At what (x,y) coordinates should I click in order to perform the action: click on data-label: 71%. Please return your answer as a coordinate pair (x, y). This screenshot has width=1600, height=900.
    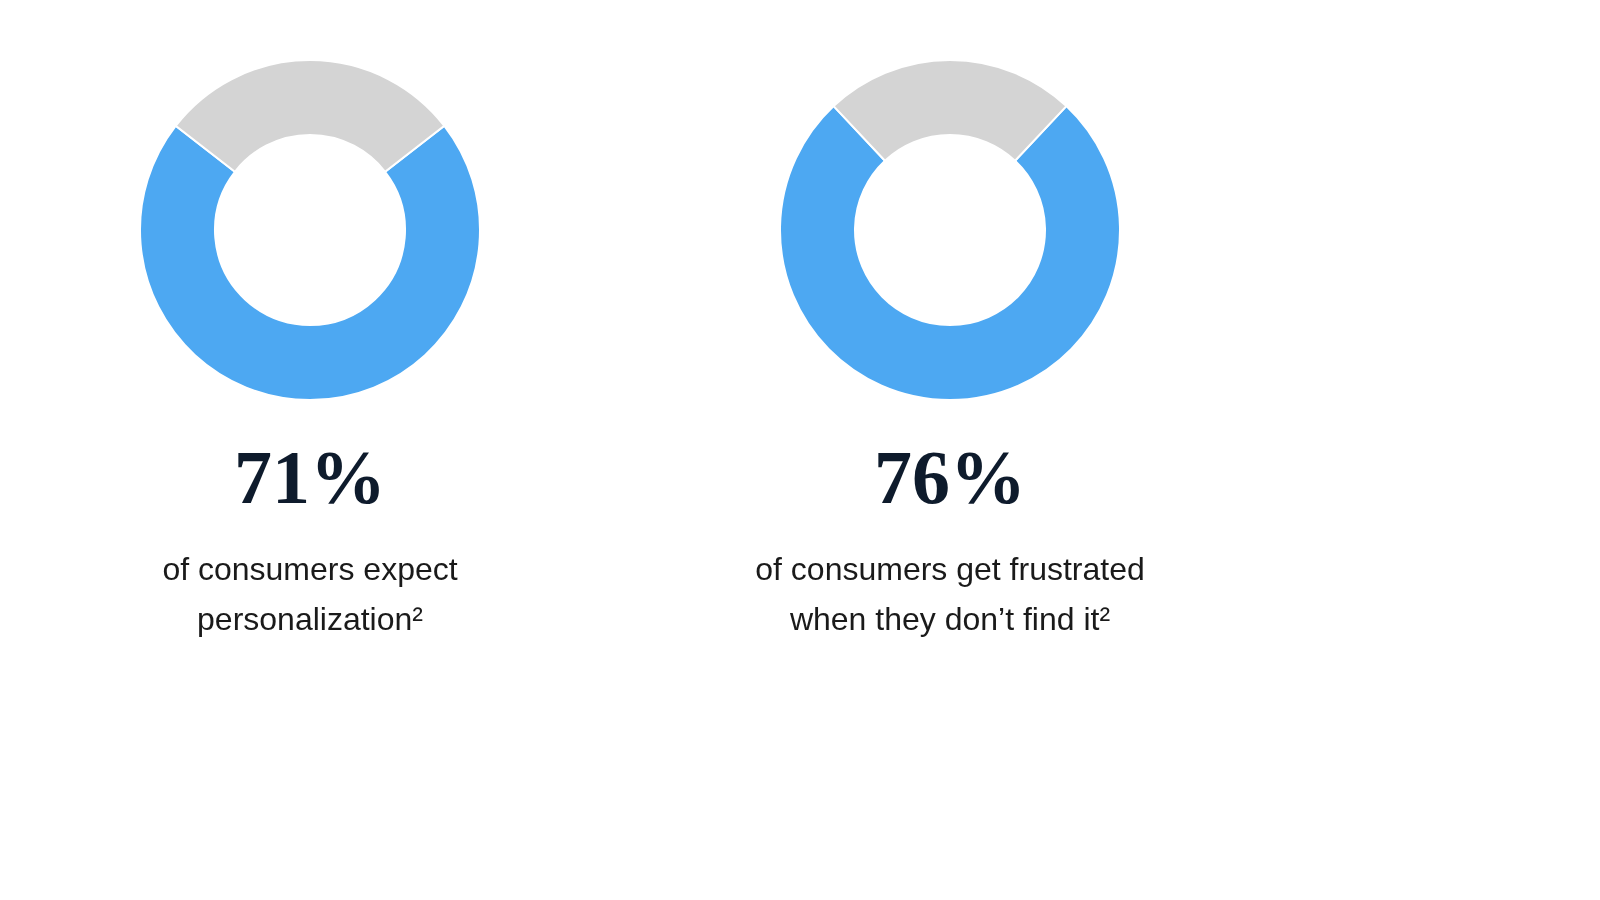
    Looking at the image, I should click on (310, 477).